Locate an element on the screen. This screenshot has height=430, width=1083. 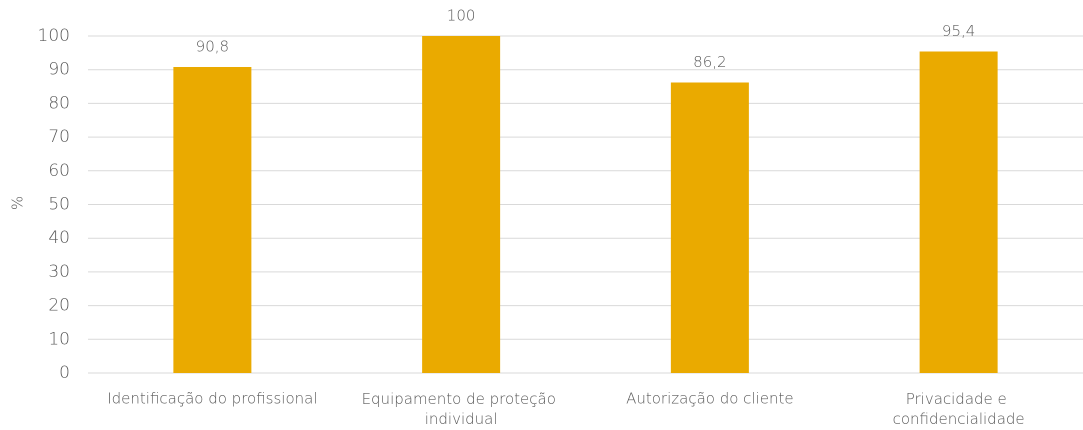
x-tick-label: Equipamento de proteção individual is located at coordinates (461, 409).